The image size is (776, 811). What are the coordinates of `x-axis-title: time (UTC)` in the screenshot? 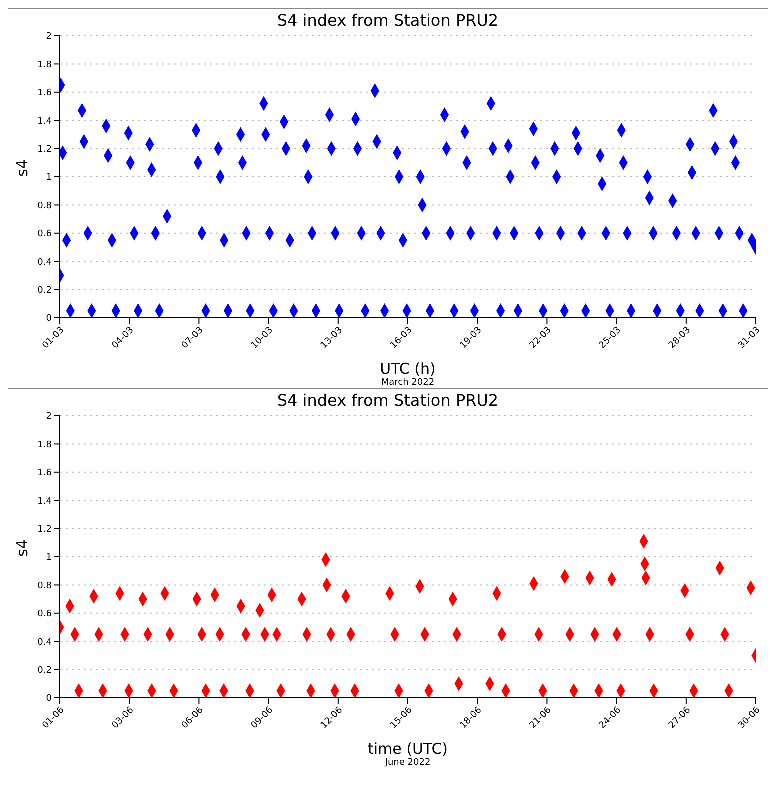 It's located at (408, 749).